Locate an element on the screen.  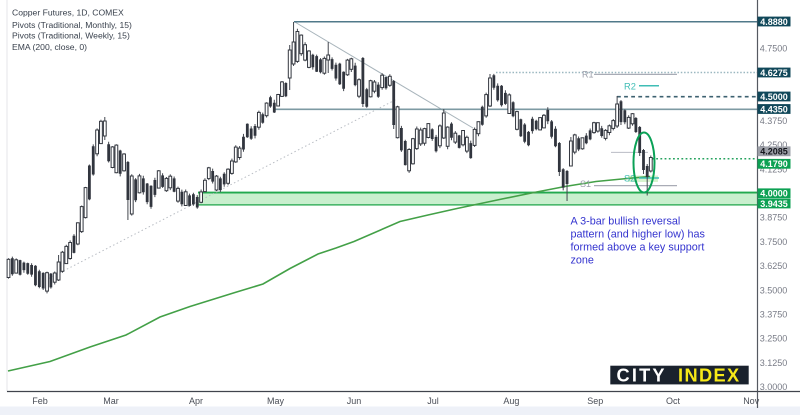
svg-text: A 3-bar bullish reversal is located at coordinates (626, 222).